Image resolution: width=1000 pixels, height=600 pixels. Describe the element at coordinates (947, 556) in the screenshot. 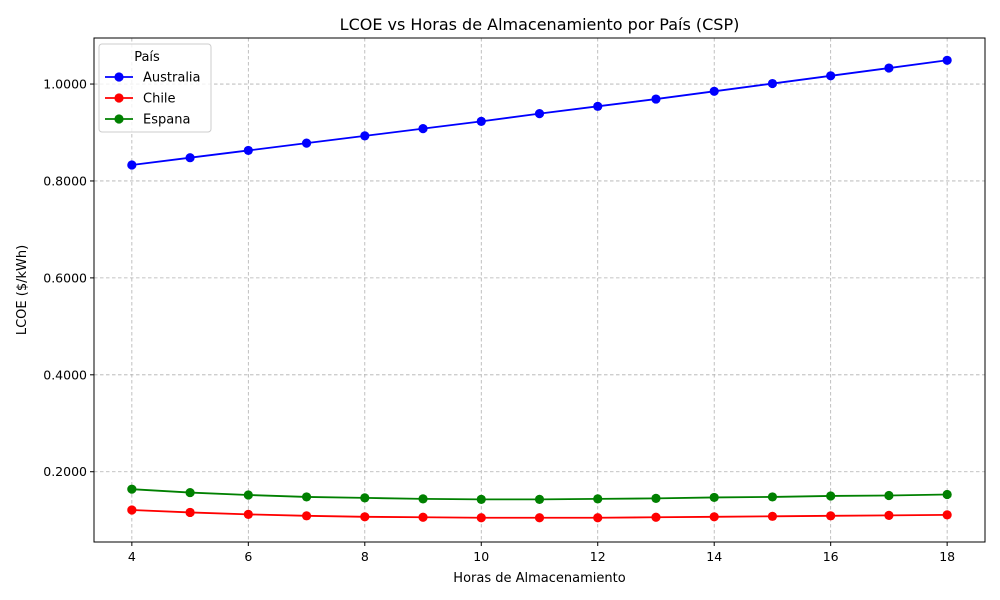

I see `x-tick-label: 18` at that location.